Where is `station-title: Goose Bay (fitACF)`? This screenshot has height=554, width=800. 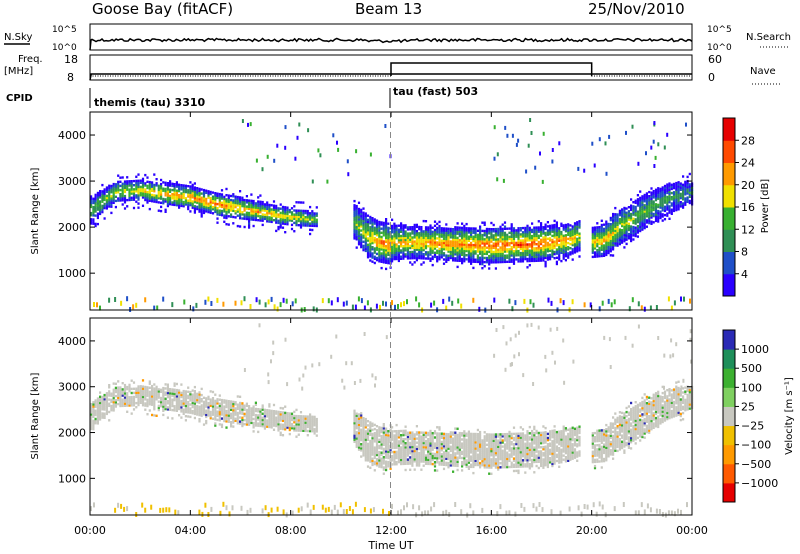 station-title: Goose Bay (fitACF) is located at coordinates (162, 9).